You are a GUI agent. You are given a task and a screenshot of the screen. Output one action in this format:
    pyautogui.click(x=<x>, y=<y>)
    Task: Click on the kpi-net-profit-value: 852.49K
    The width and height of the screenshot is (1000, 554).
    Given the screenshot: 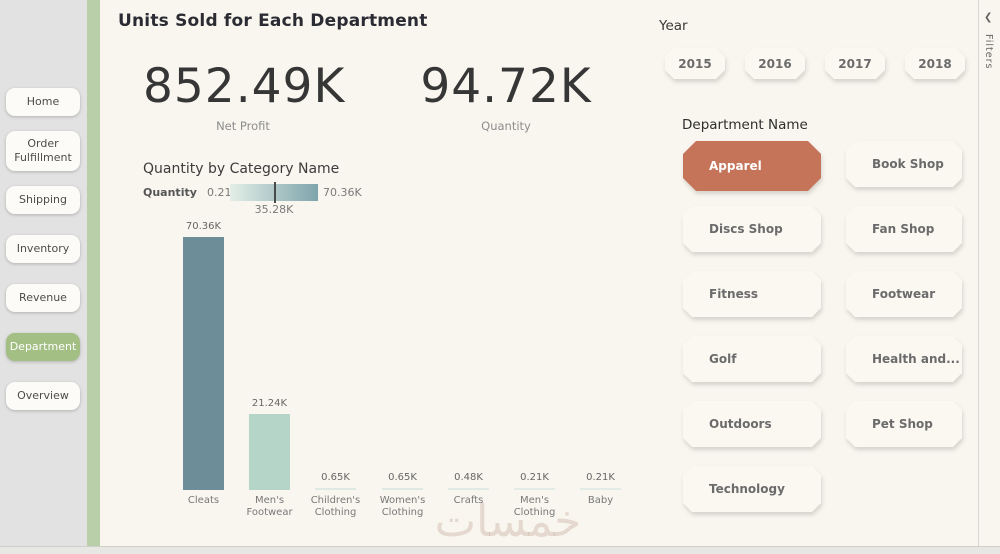 What is the action you would take?
    pyautogui.click(x=244, y=86)
    